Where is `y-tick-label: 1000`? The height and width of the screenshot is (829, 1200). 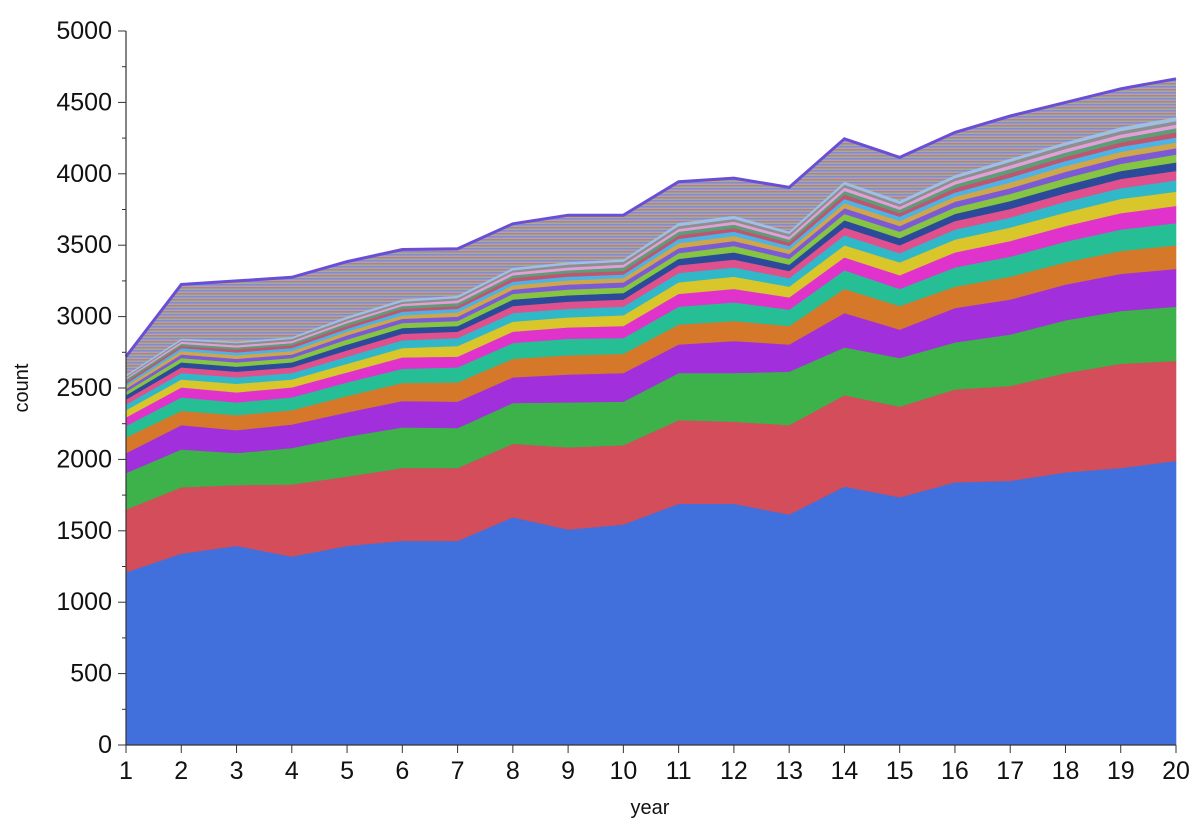 y-tick-label: 1000 is located at coordinates (84, 602).